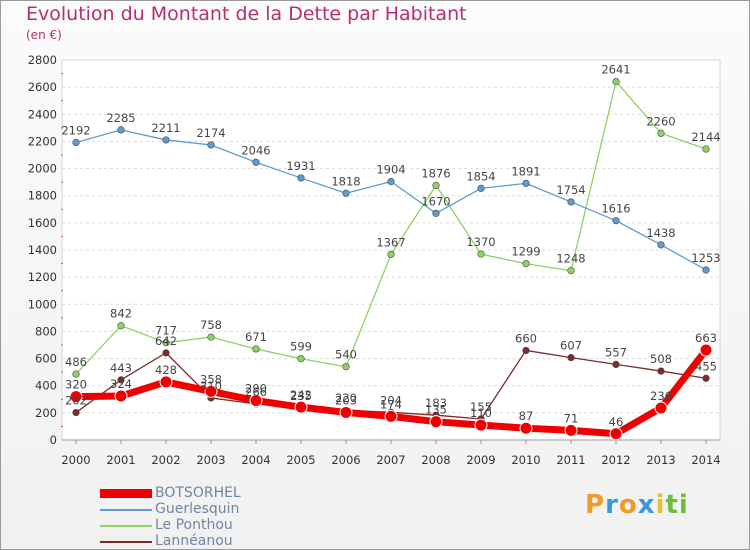 The height and width of the screenshot is (550, 750). I want to click on data-label-lann-anou: 642, so click(166, 341).